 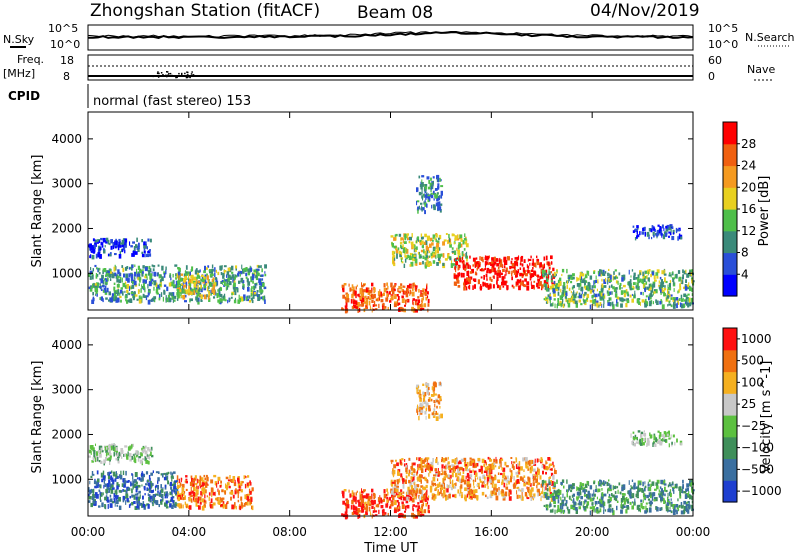 What do you see at coordinates (67, 60) in the screenshot?
I see `freq-top-tick: 18` at bounding box center [67, 60].